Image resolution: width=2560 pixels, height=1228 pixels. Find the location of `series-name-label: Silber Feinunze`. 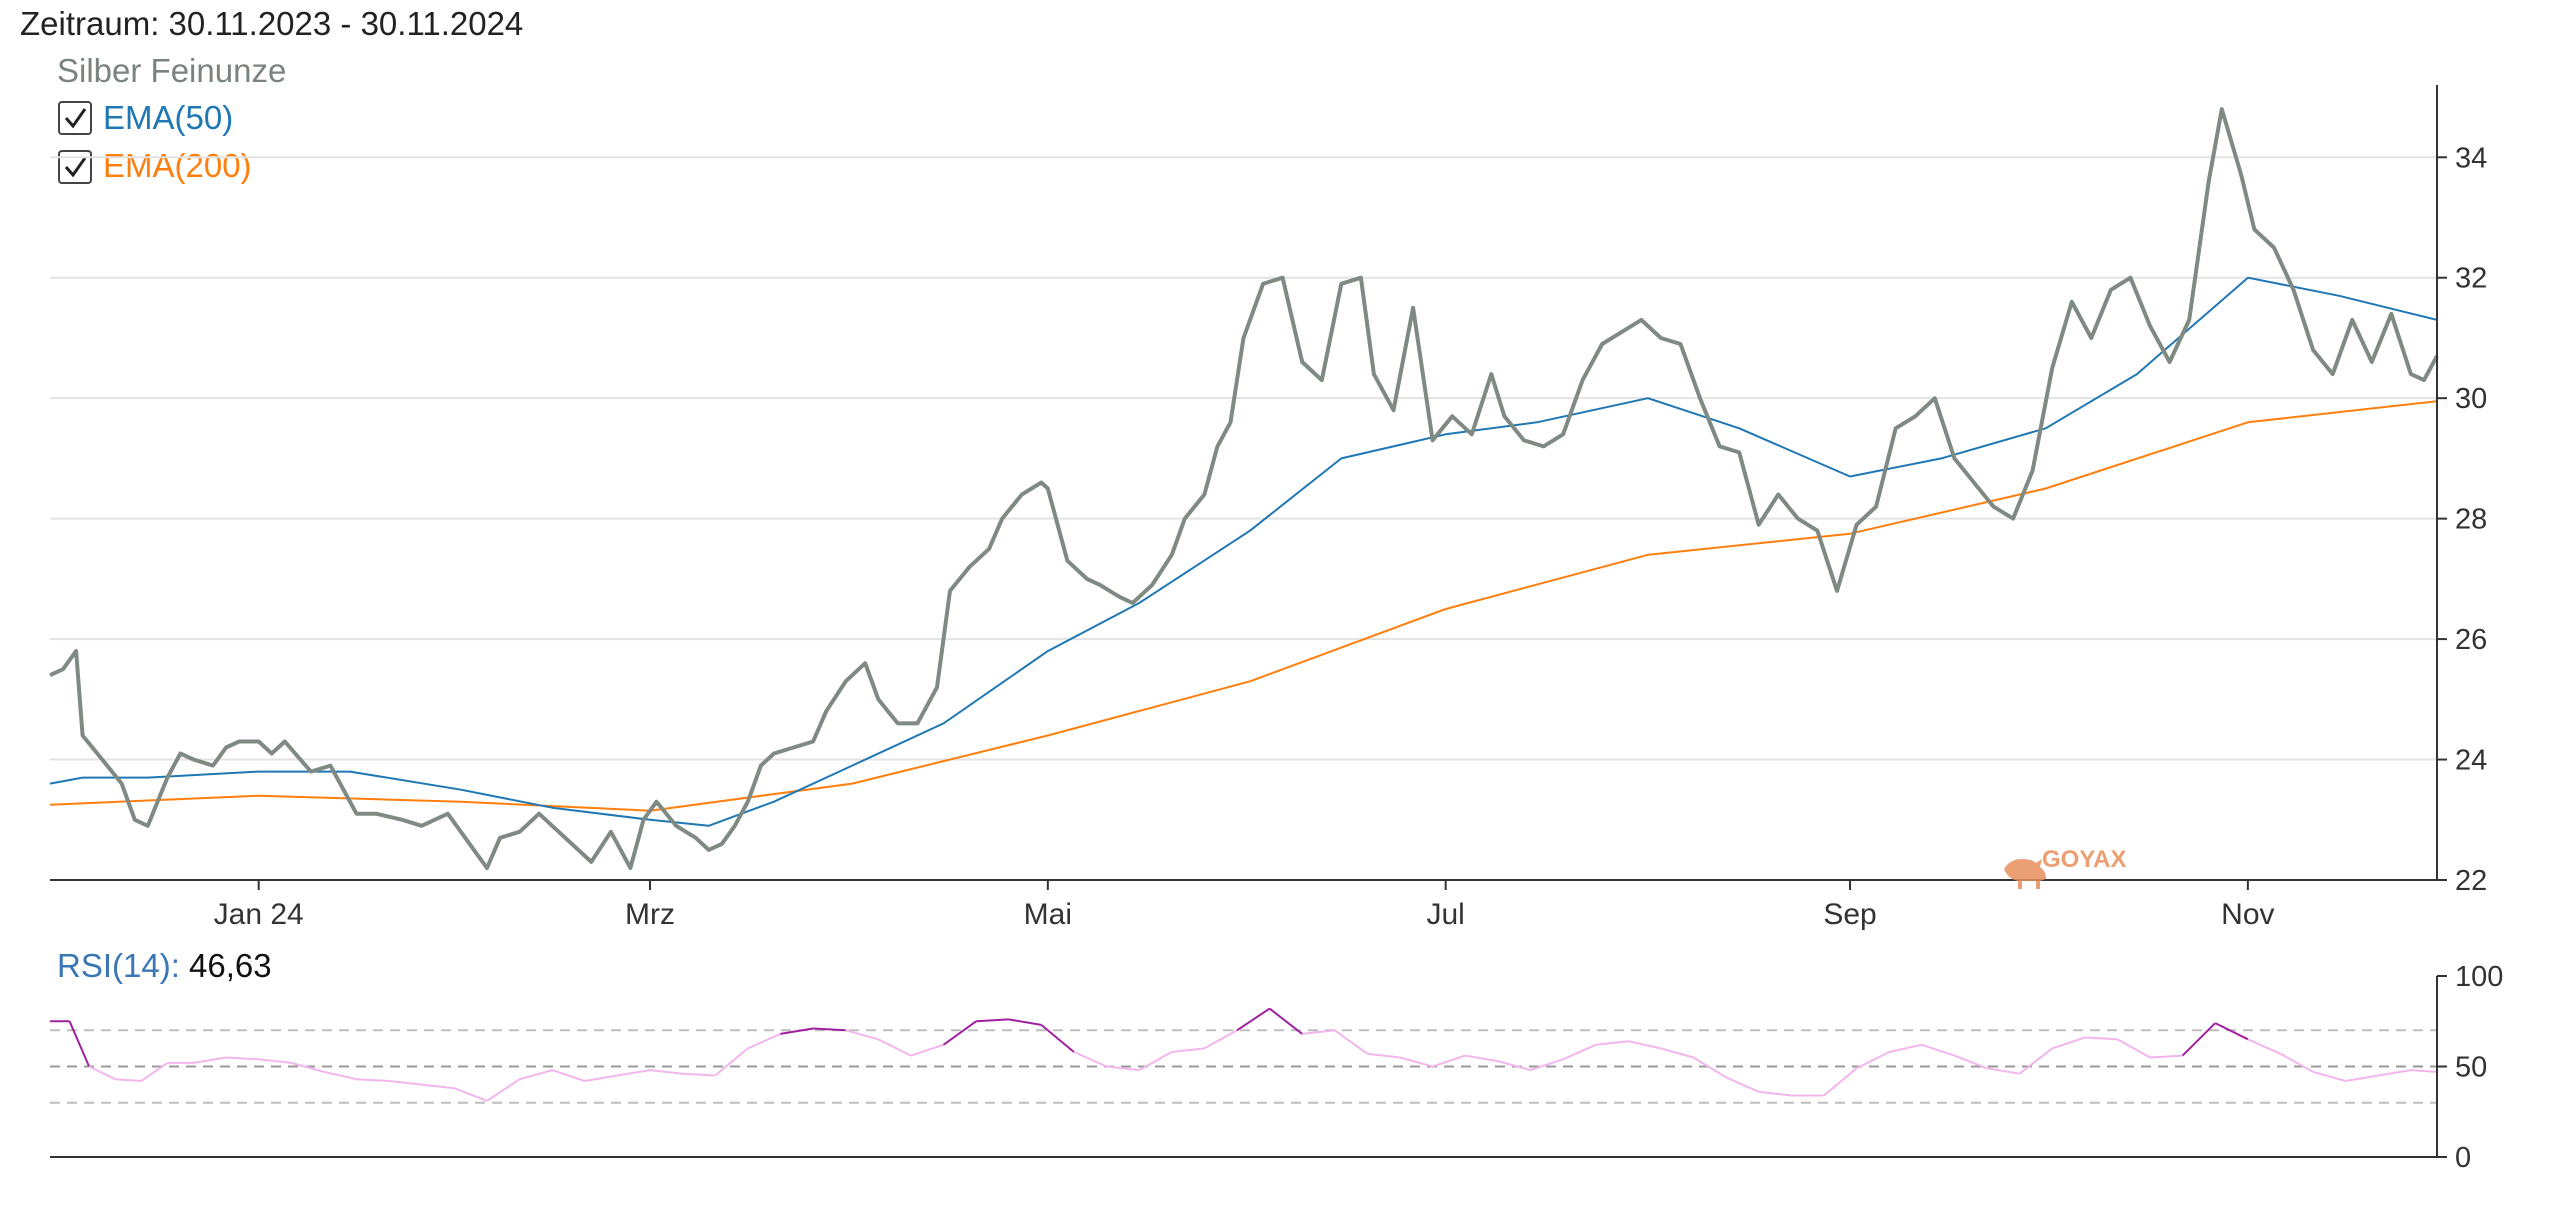

series-name-label: Silber Feinunze is located at coordinates (171, 70).